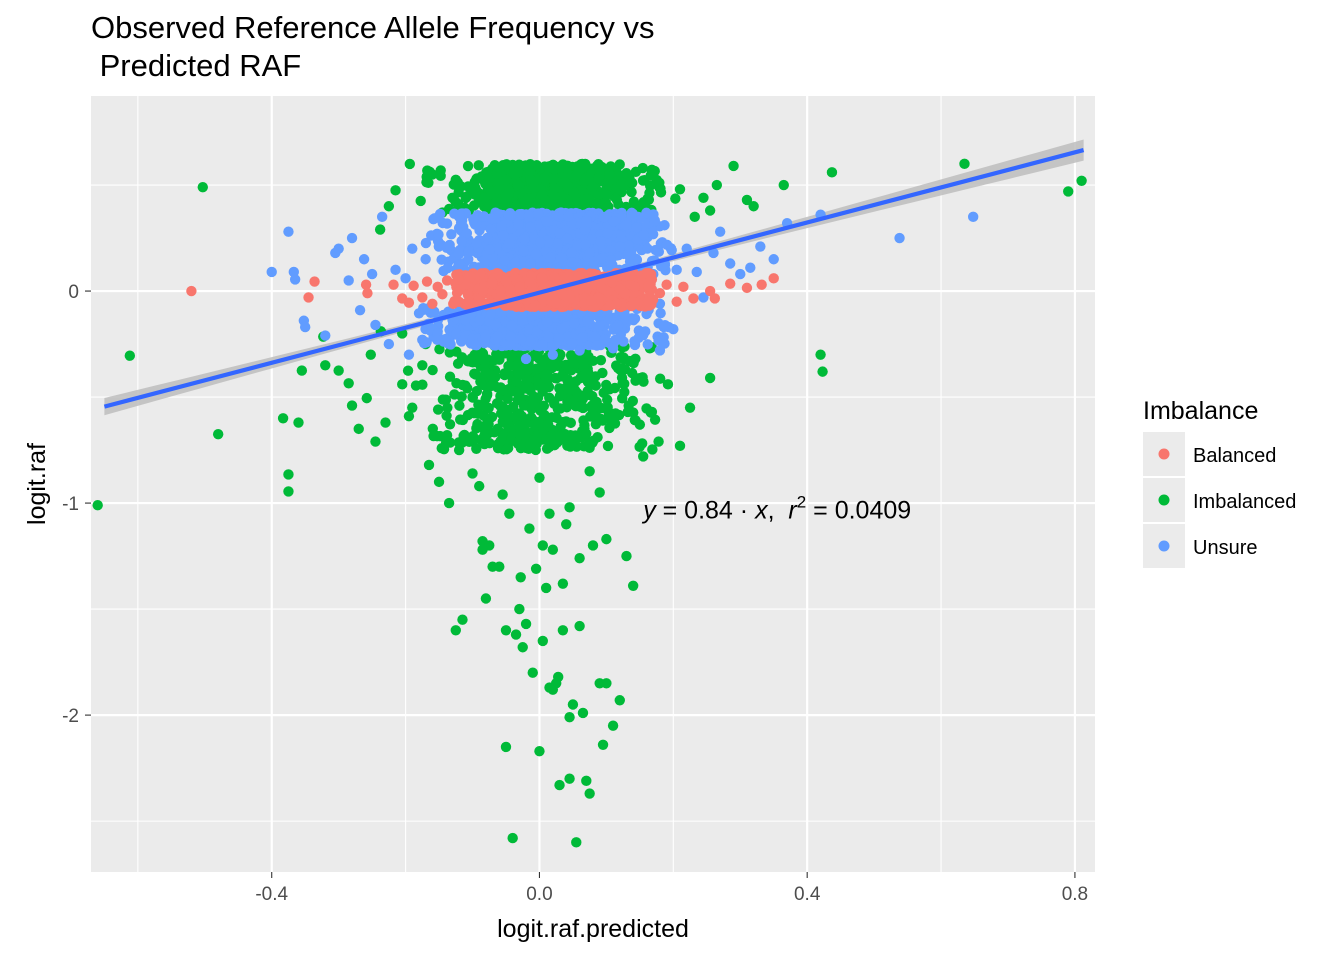 Image resolution: width=1344 pixels, height=960 pixels. What do you see at coordinates (776, 508) in the screenshot?
I see `equation-annotation: y = 0.84 · x, r2 = 0.0409` at bounding box center [776, 508].